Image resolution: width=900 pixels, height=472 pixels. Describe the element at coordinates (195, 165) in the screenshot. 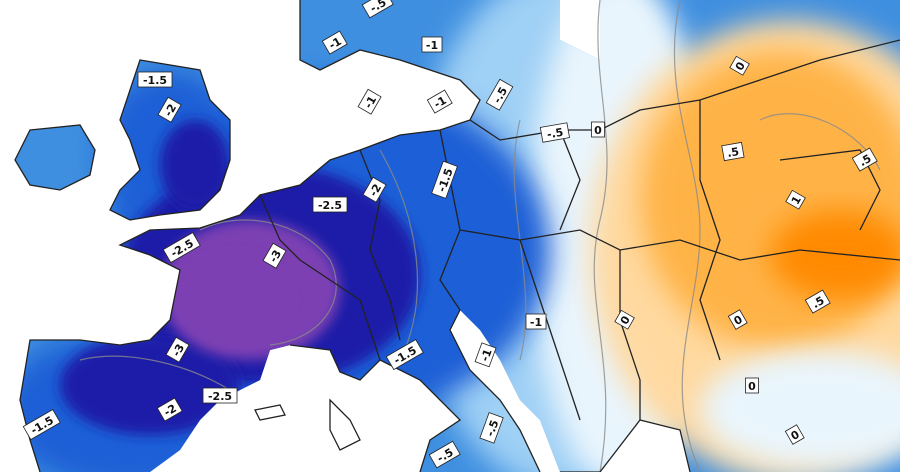

I see `field-navy-uk` at that location.